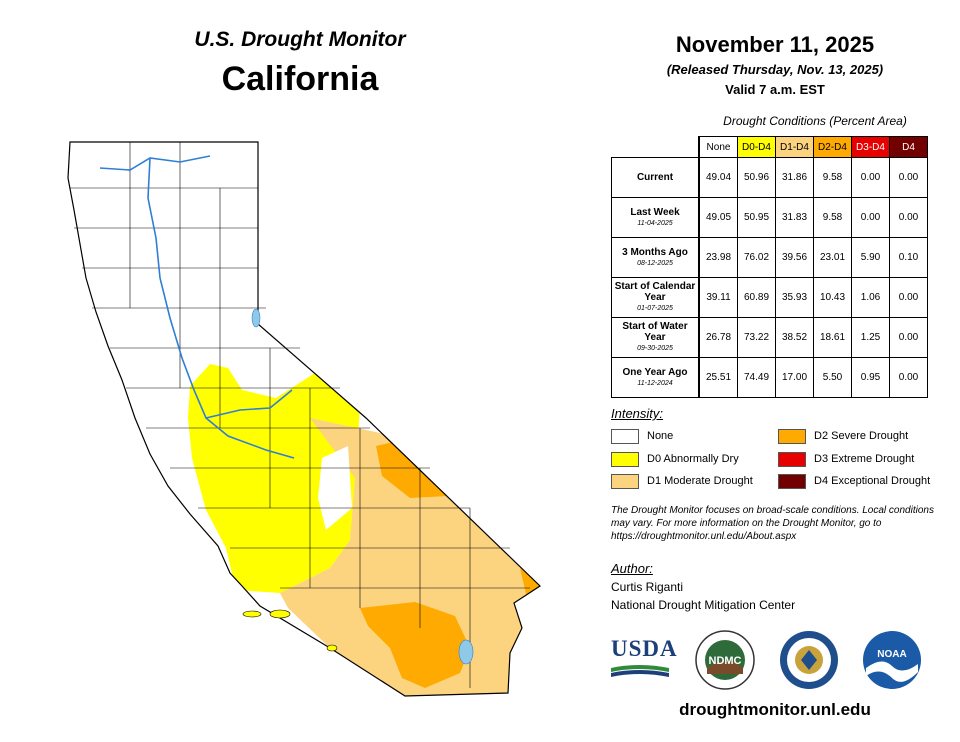  What do you see at coordinates (794, 177) in the screenshot?
I see `table-cell: 31.86` at bounding box center [794, 177].